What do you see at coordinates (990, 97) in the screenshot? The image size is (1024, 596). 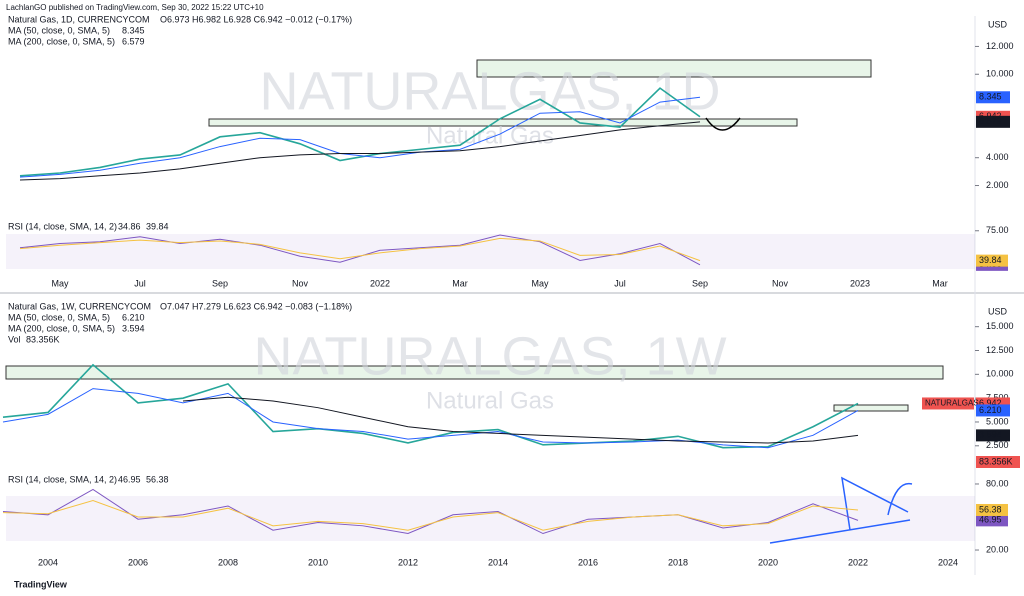 I see `price-label: 8.345` at bounding box center [990, 97].